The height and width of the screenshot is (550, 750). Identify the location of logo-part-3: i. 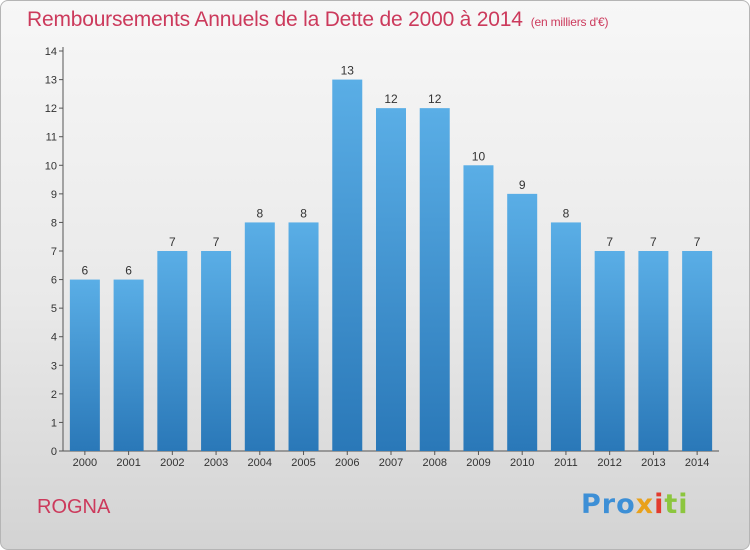
(659, 504).